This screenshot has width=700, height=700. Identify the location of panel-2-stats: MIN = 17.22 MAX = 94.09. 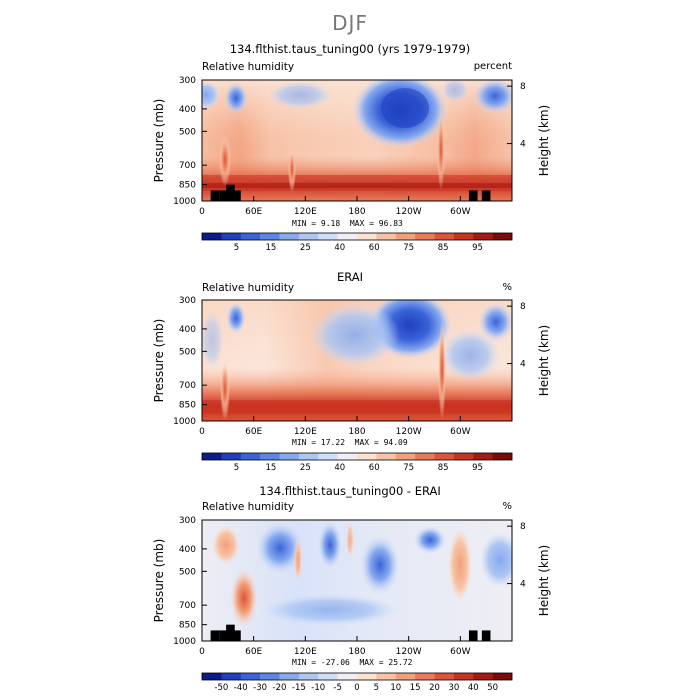
(350, 442).